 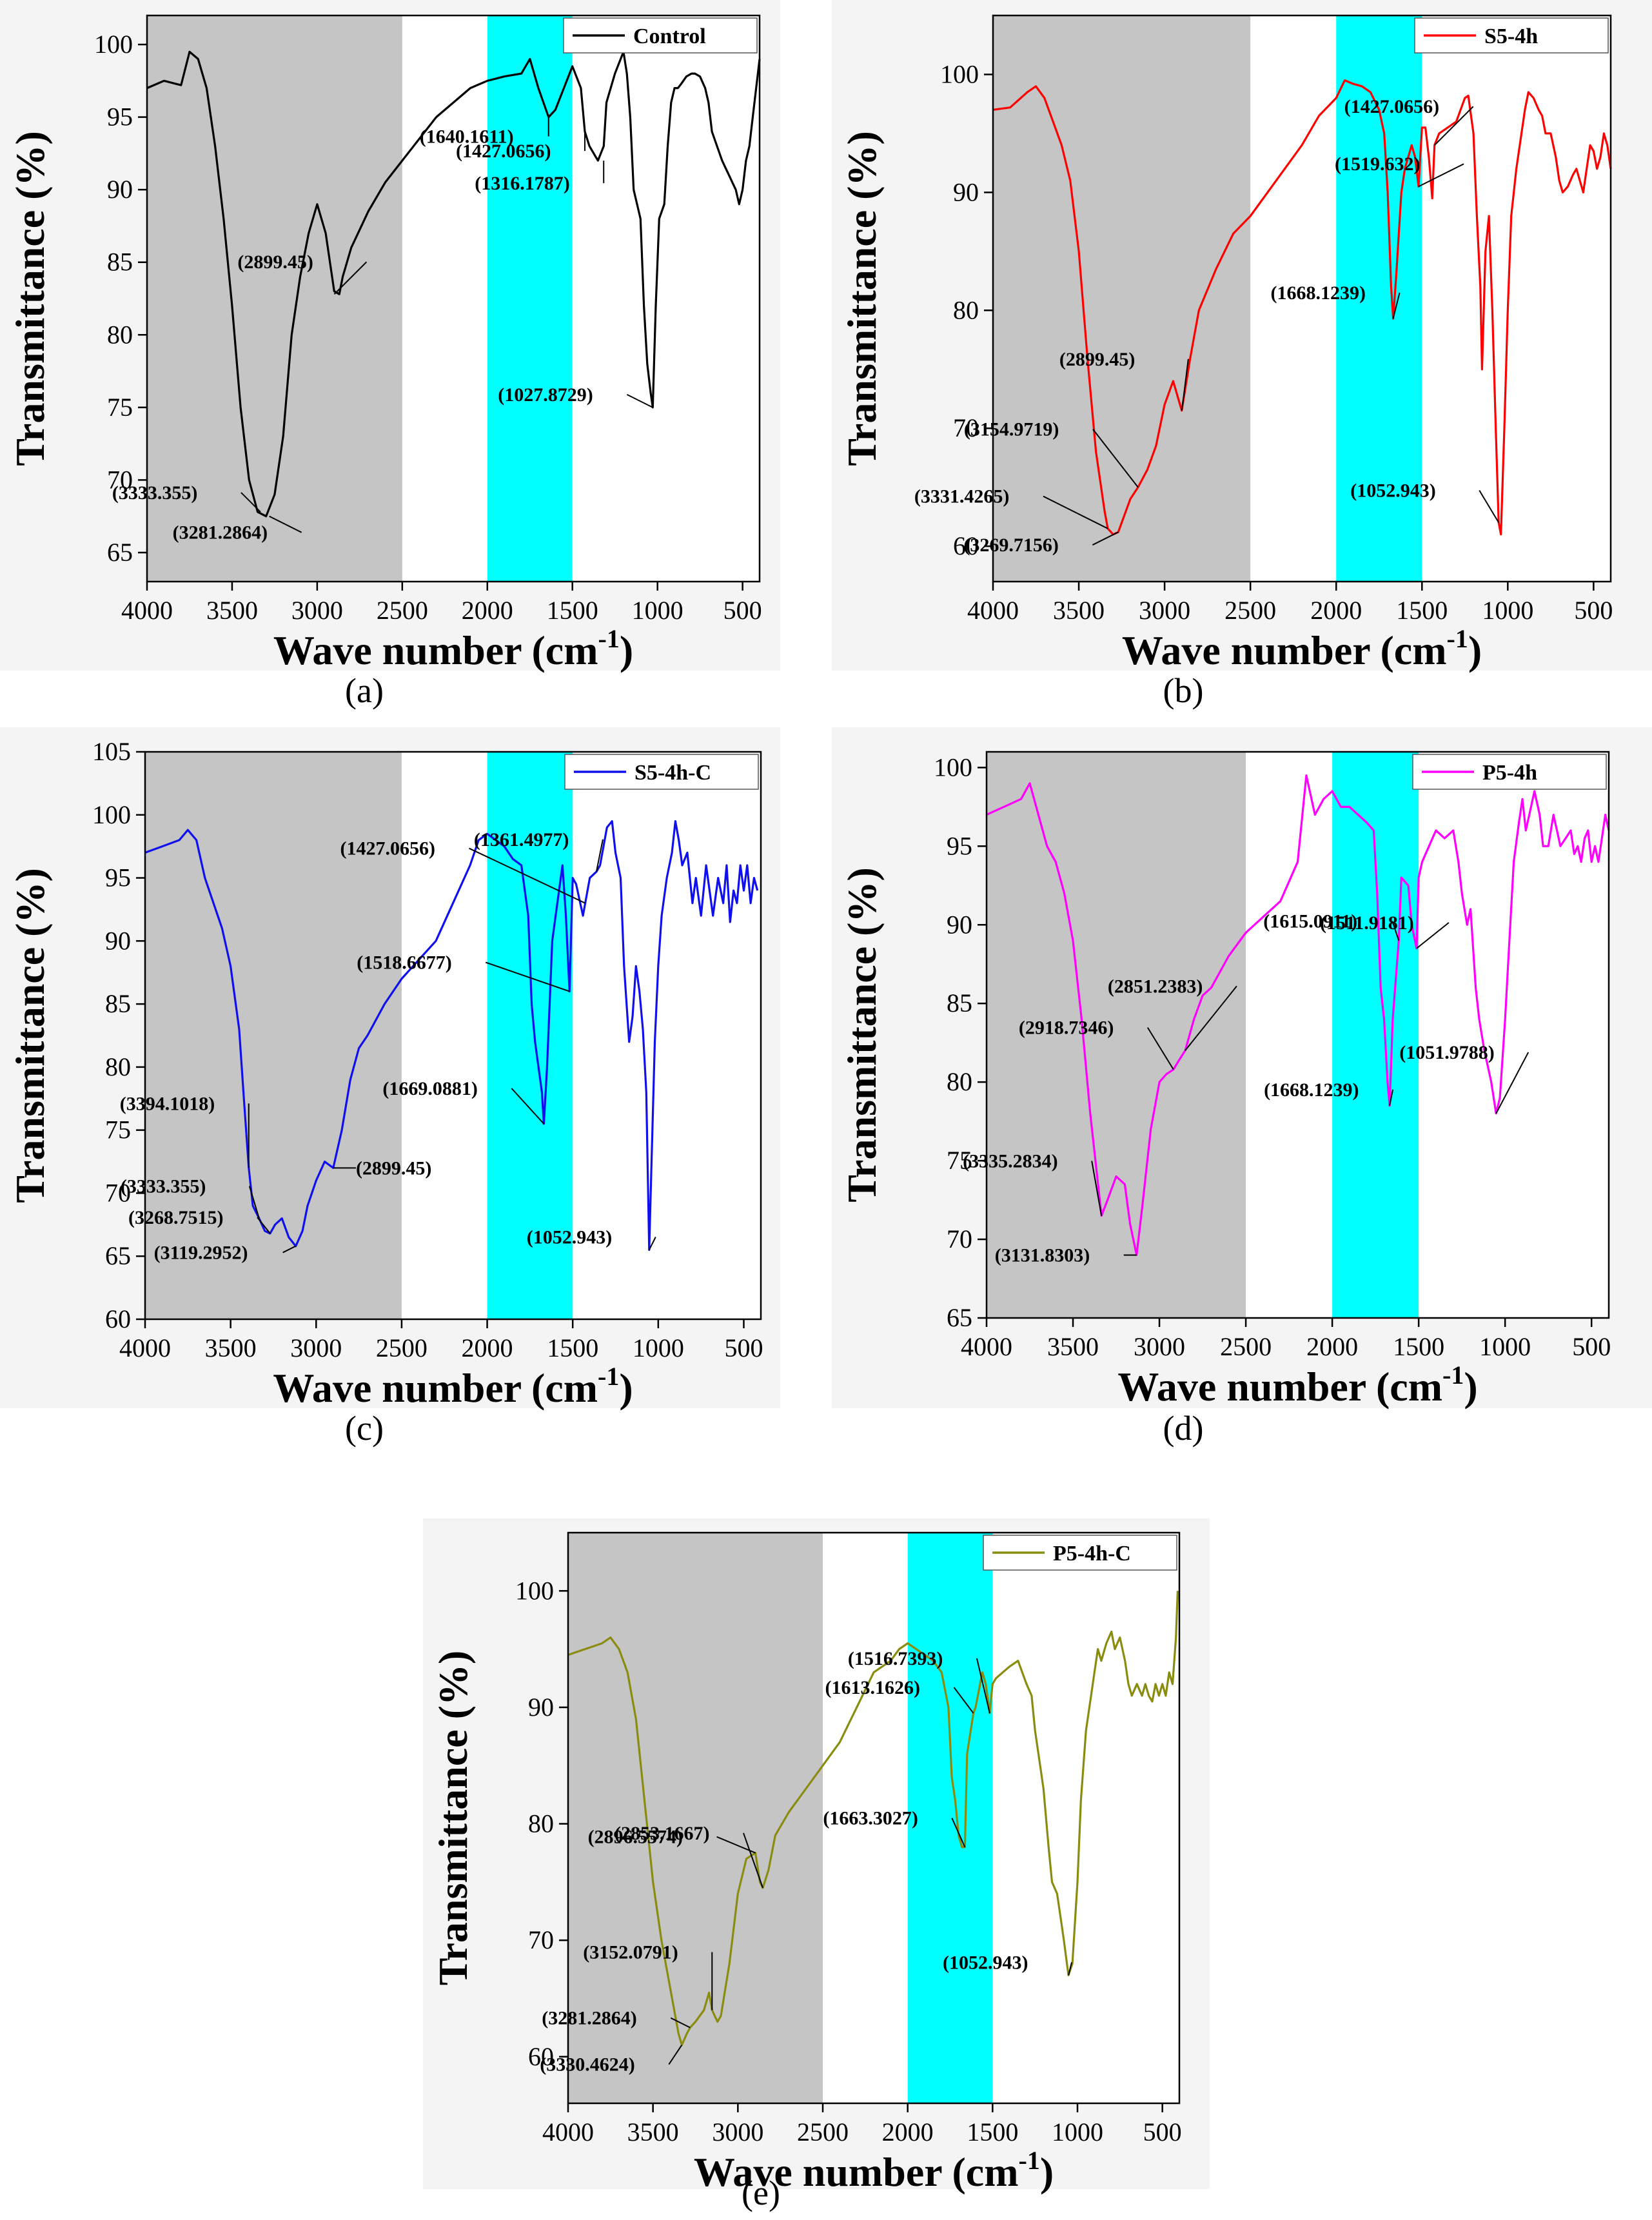 What do you see at coordinates (960, 1002) in the screenshot?
I see `y-tick-label: 85` at bounding box center [960, 1002].